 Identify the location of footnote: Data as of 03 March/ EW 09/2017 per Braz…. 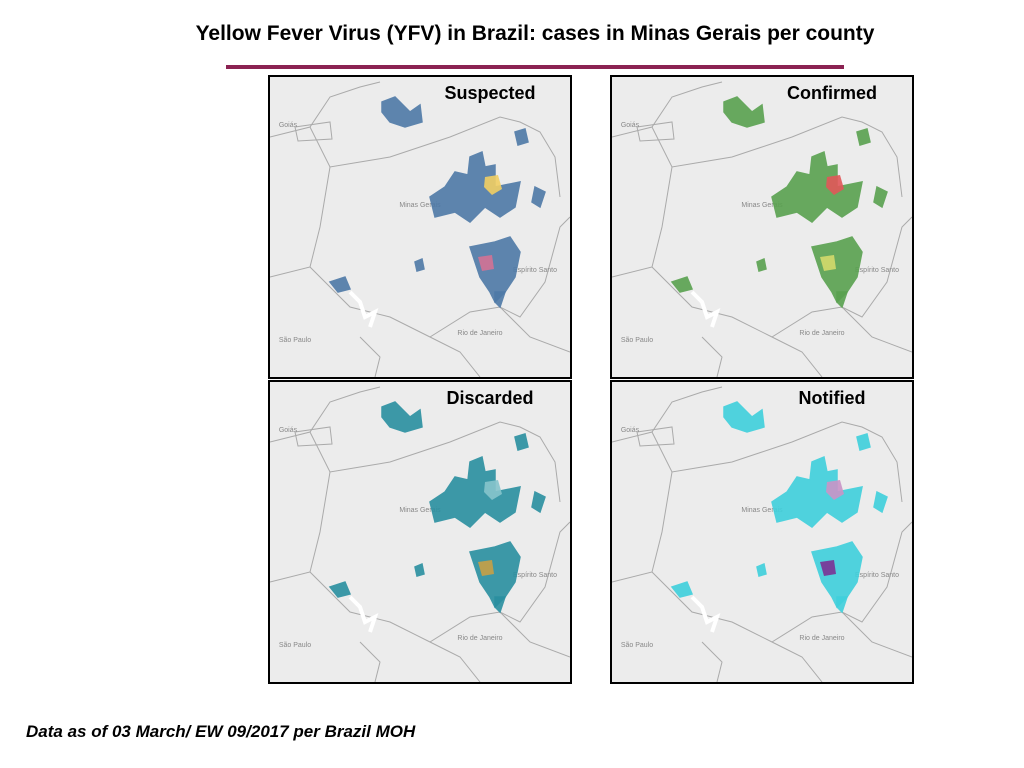
(221, 731).